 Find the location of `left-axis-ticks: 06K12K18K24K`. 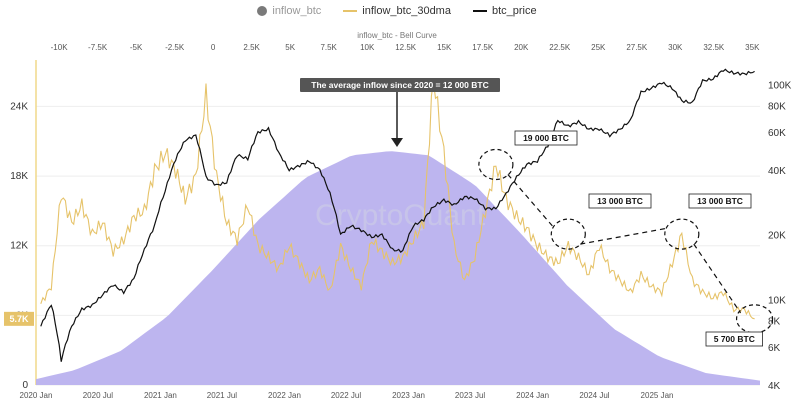

left-axis-ticks: 06K12K18K24K is located at coordinates (19, 246).